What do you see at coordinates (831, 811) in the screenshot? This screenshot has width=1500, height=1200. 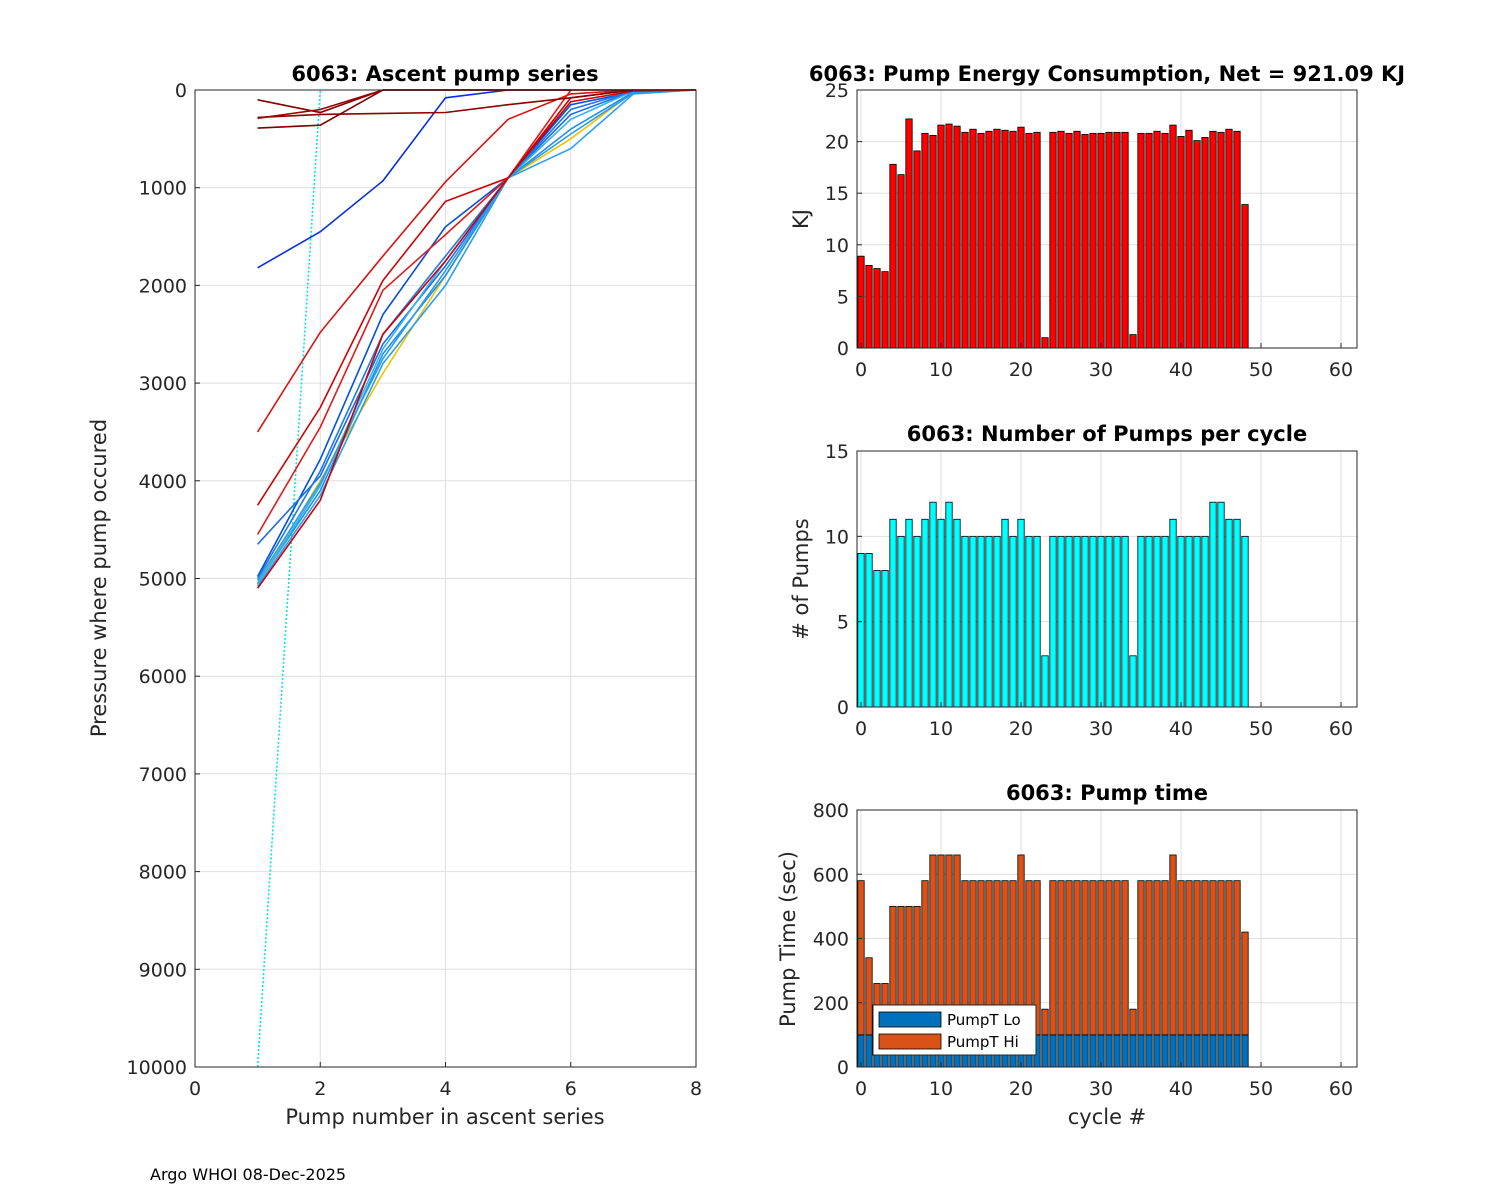 I see `y-tick-label: 800` at bounding box center [831, 811].